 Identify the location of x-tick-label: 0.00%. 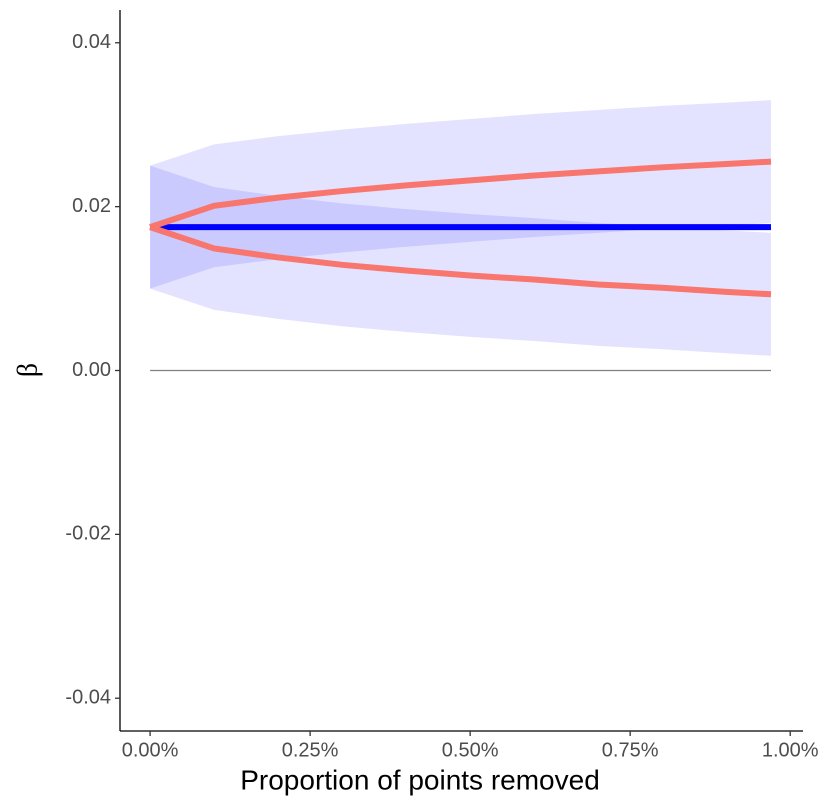
(150, 750).